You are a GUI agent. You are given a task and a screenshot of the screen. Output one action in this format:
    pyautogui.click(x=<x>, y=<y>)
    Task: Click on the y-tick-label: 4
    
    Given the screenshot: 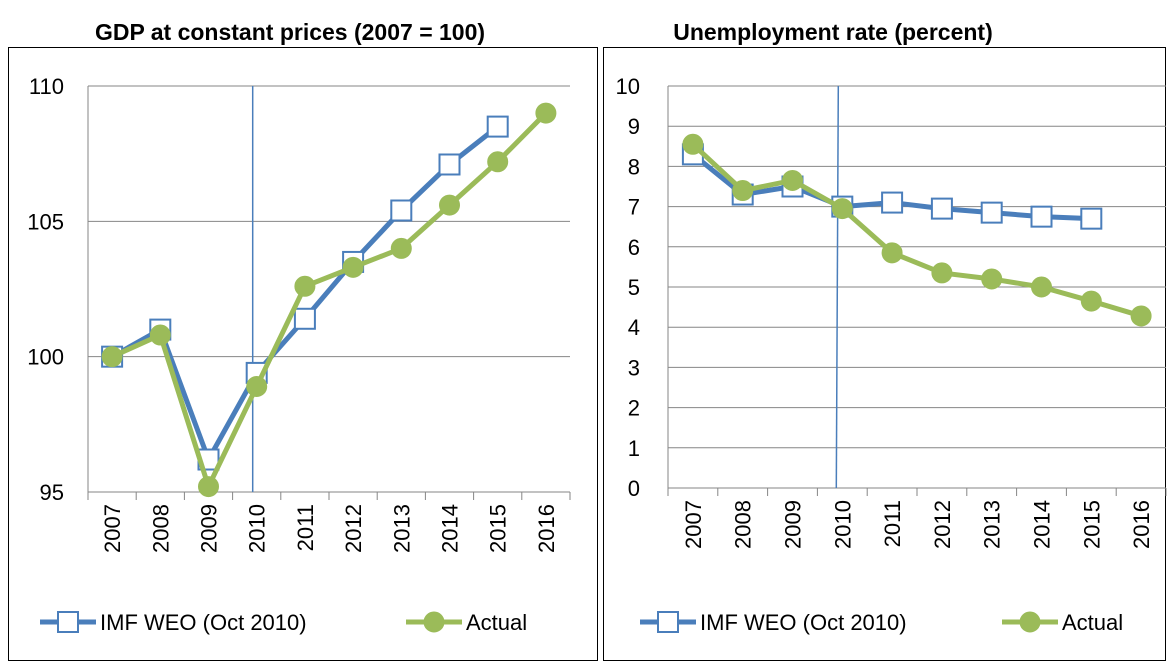 What is the action you would take?
    pyautogui.click(x=634, y=327)
    